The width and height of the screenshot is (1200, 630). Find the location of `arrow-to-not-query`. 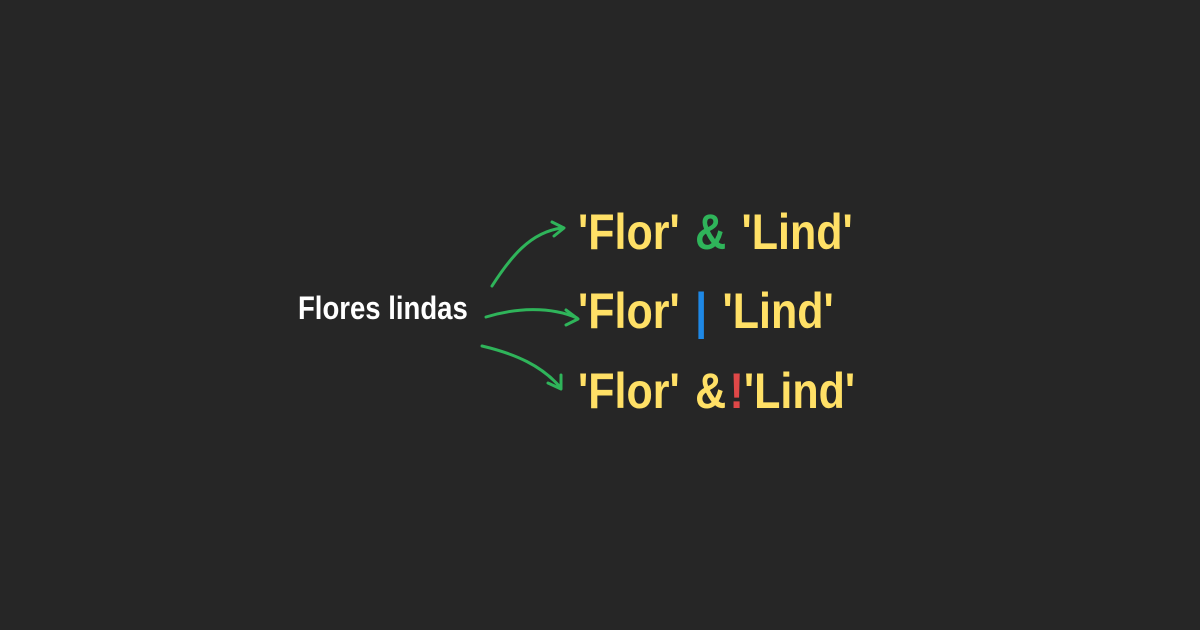

arrow-to-not-query is located at coordinates (521, 367).